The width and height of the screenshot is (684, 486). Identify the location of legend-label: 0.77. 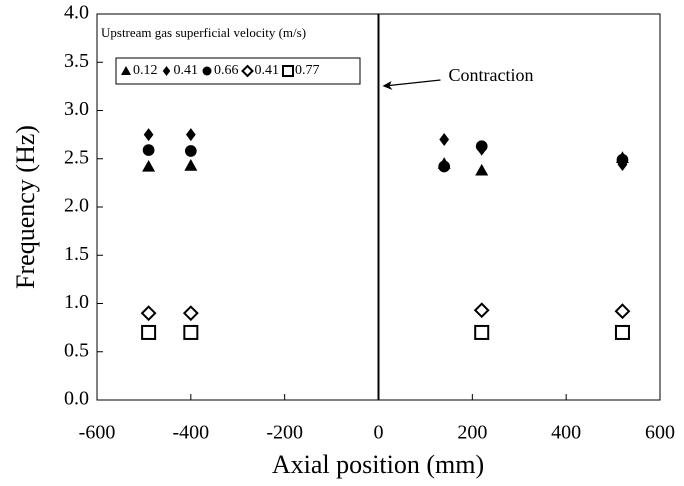
(307, 70).